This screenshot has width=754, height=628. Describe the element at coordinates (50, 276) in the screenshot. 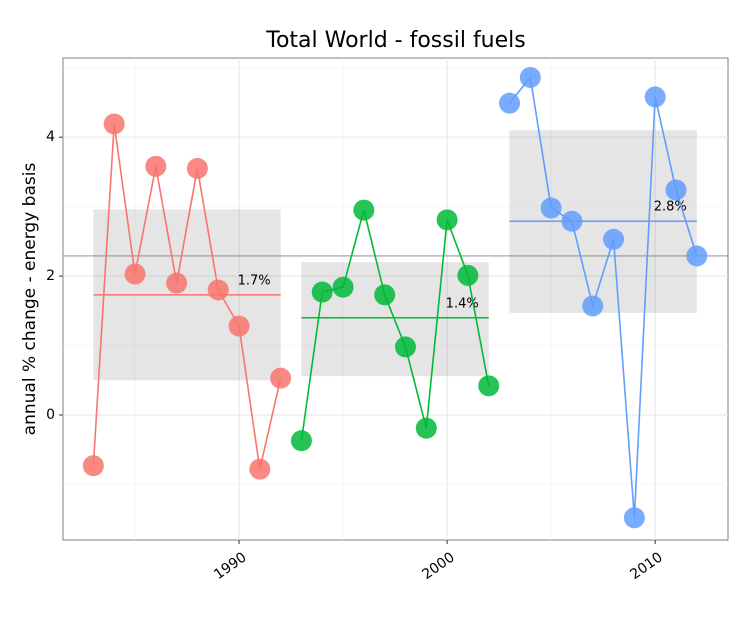

I see `y-tick-label: 2` at that location.